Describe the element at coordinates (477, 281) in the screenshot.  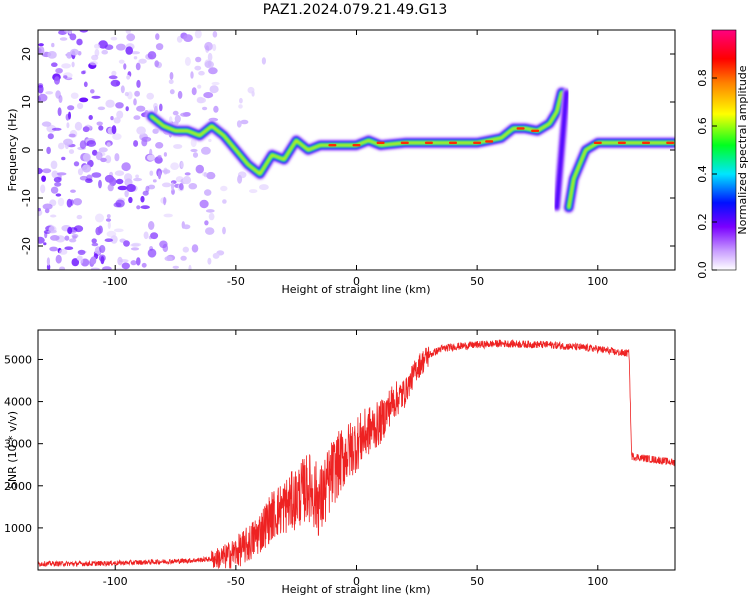
I see `x-tick-label: 50` at that location.